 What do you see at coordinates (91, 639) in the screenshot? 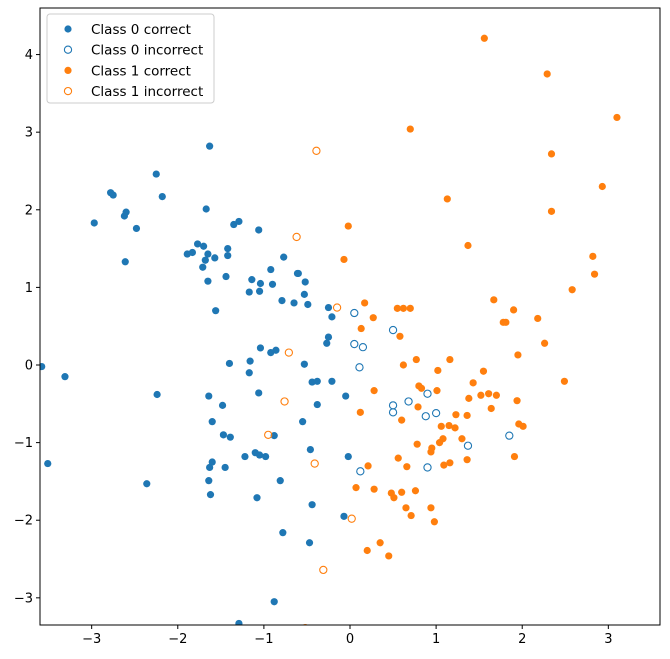
I see `x-tick-label: −3` at bounding box center [91, 639].